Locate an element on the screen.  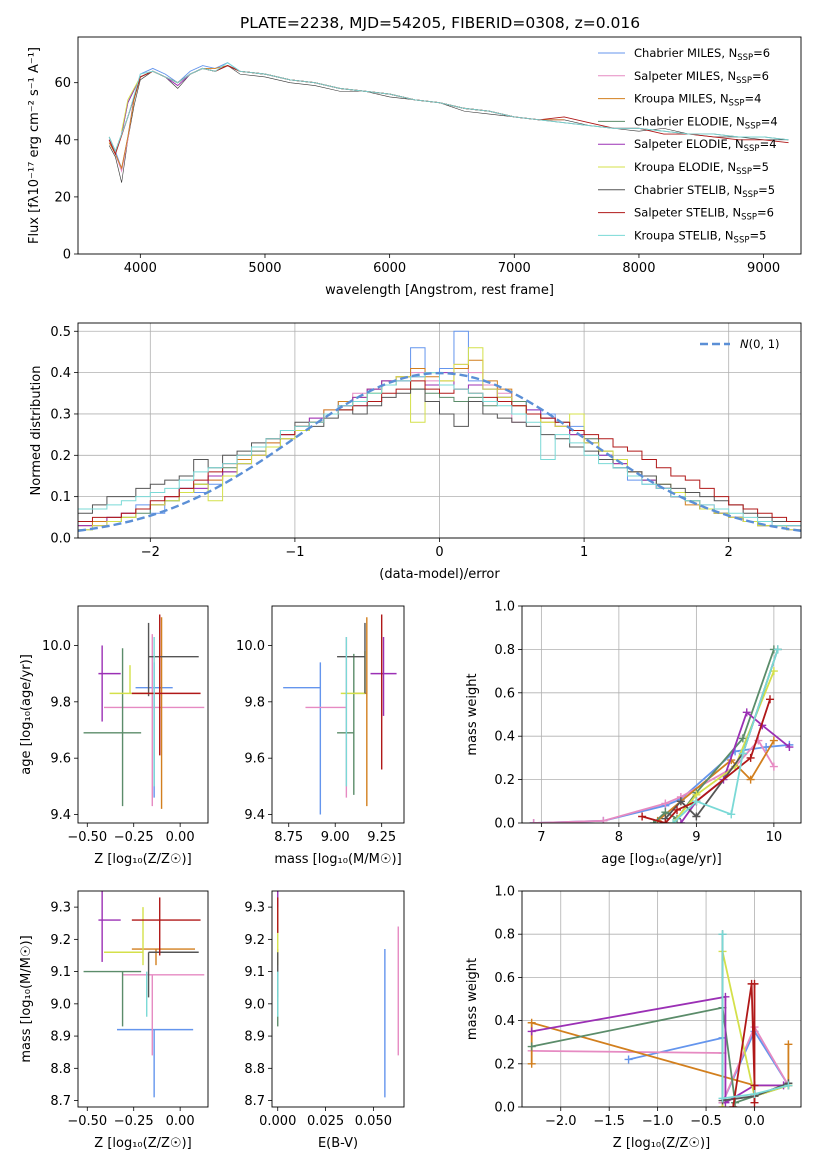
x-axis-label: E(B-V) is located at coordinates (338, 1143).